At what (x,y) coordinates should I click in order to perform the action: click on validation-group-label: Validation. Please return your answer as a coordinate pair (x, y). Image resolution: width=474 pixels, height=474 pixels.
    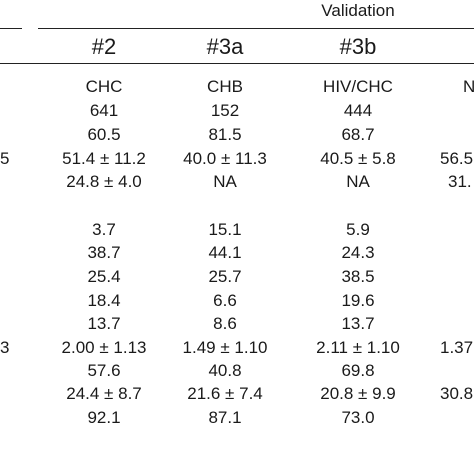
    Looking at the image, I should click on (358, 10).